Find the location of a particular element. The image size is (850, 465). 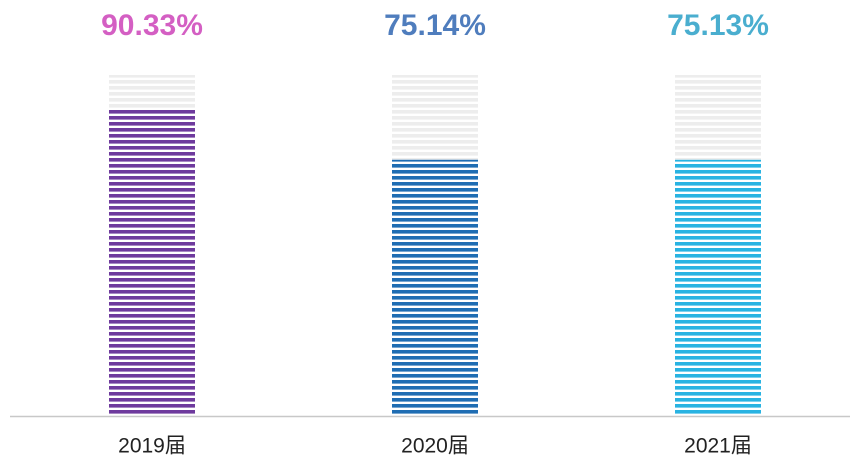

x-tick-label: 2020届 is located at coordinates (435, 446).